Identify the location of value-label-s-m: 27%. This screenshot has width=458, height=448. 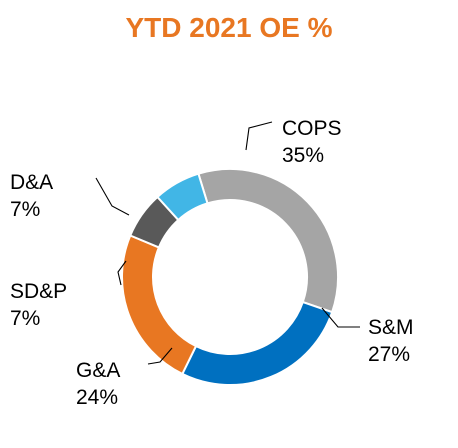
(389, 354).